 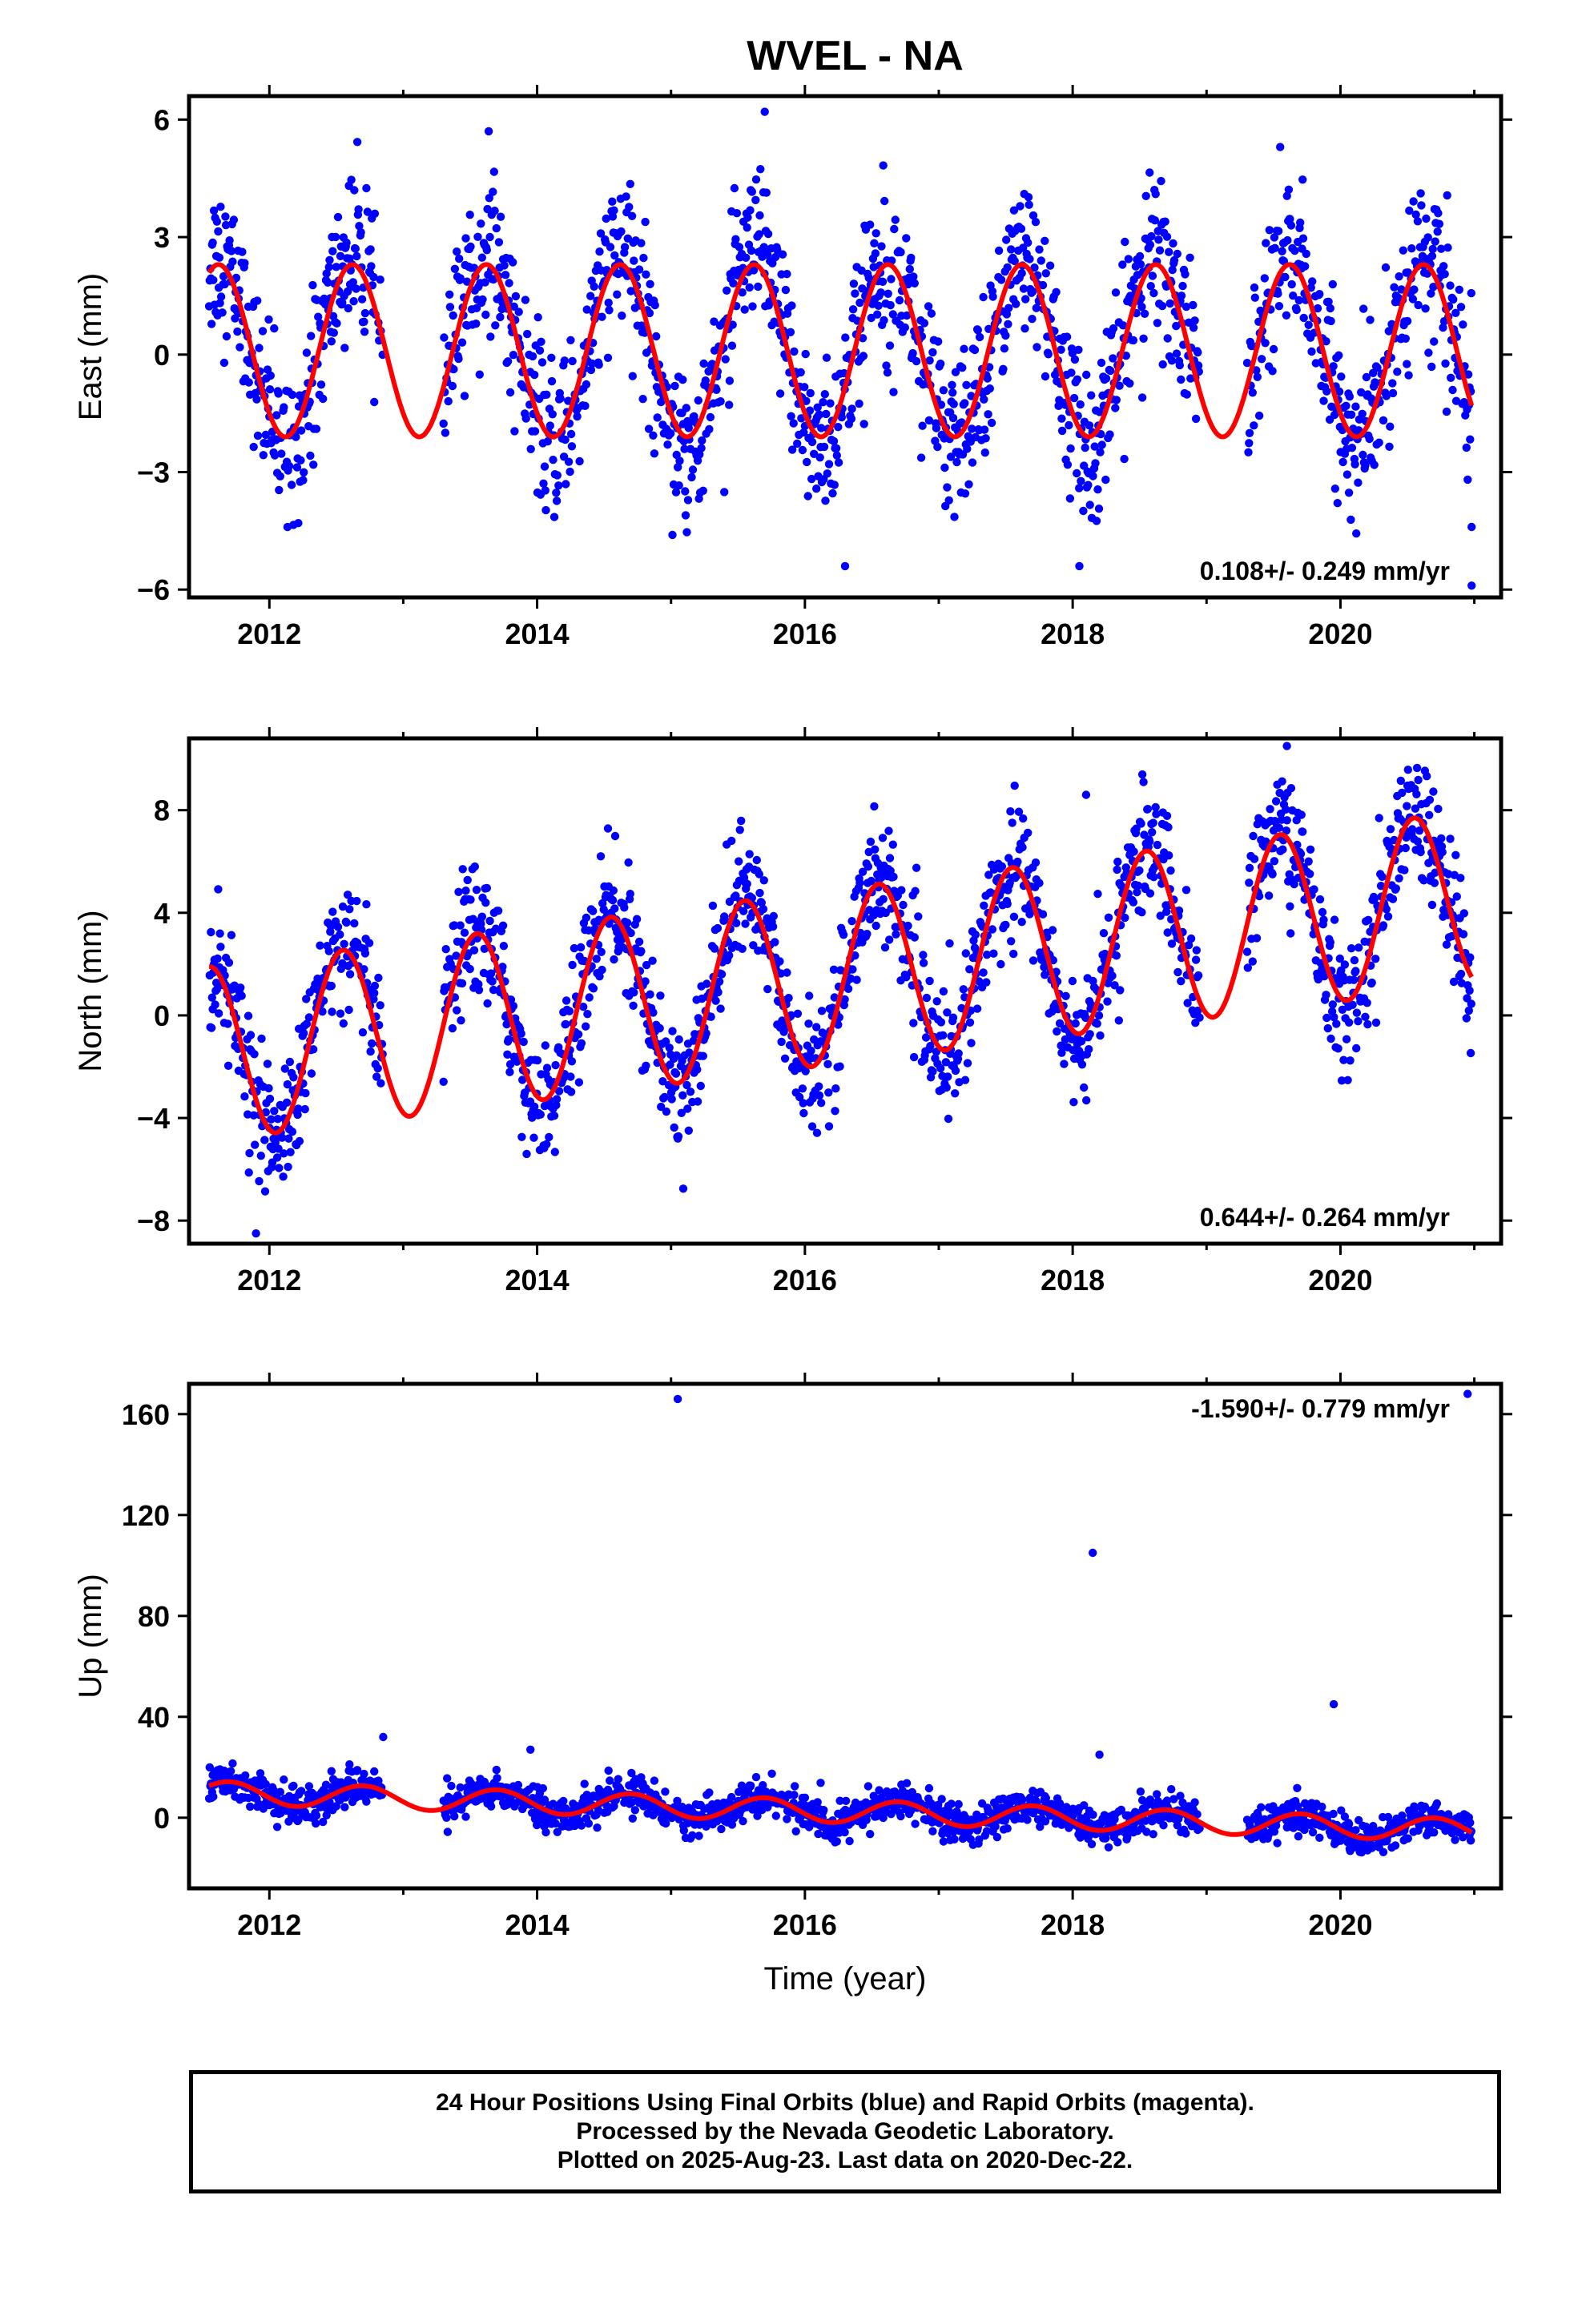 I want to click on y-tick-label: −3, so click(x=153, y=472).